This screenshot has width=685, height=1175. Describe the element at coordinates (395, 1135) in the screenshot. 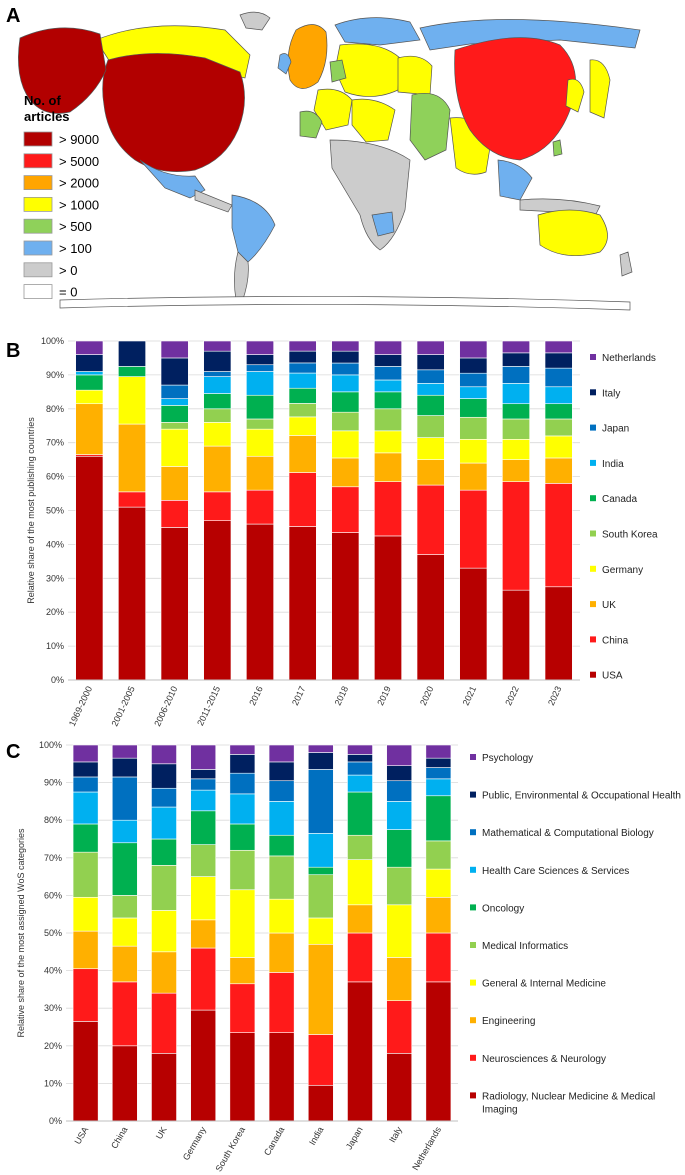

I see `x-tick-label: Italy` at that location.